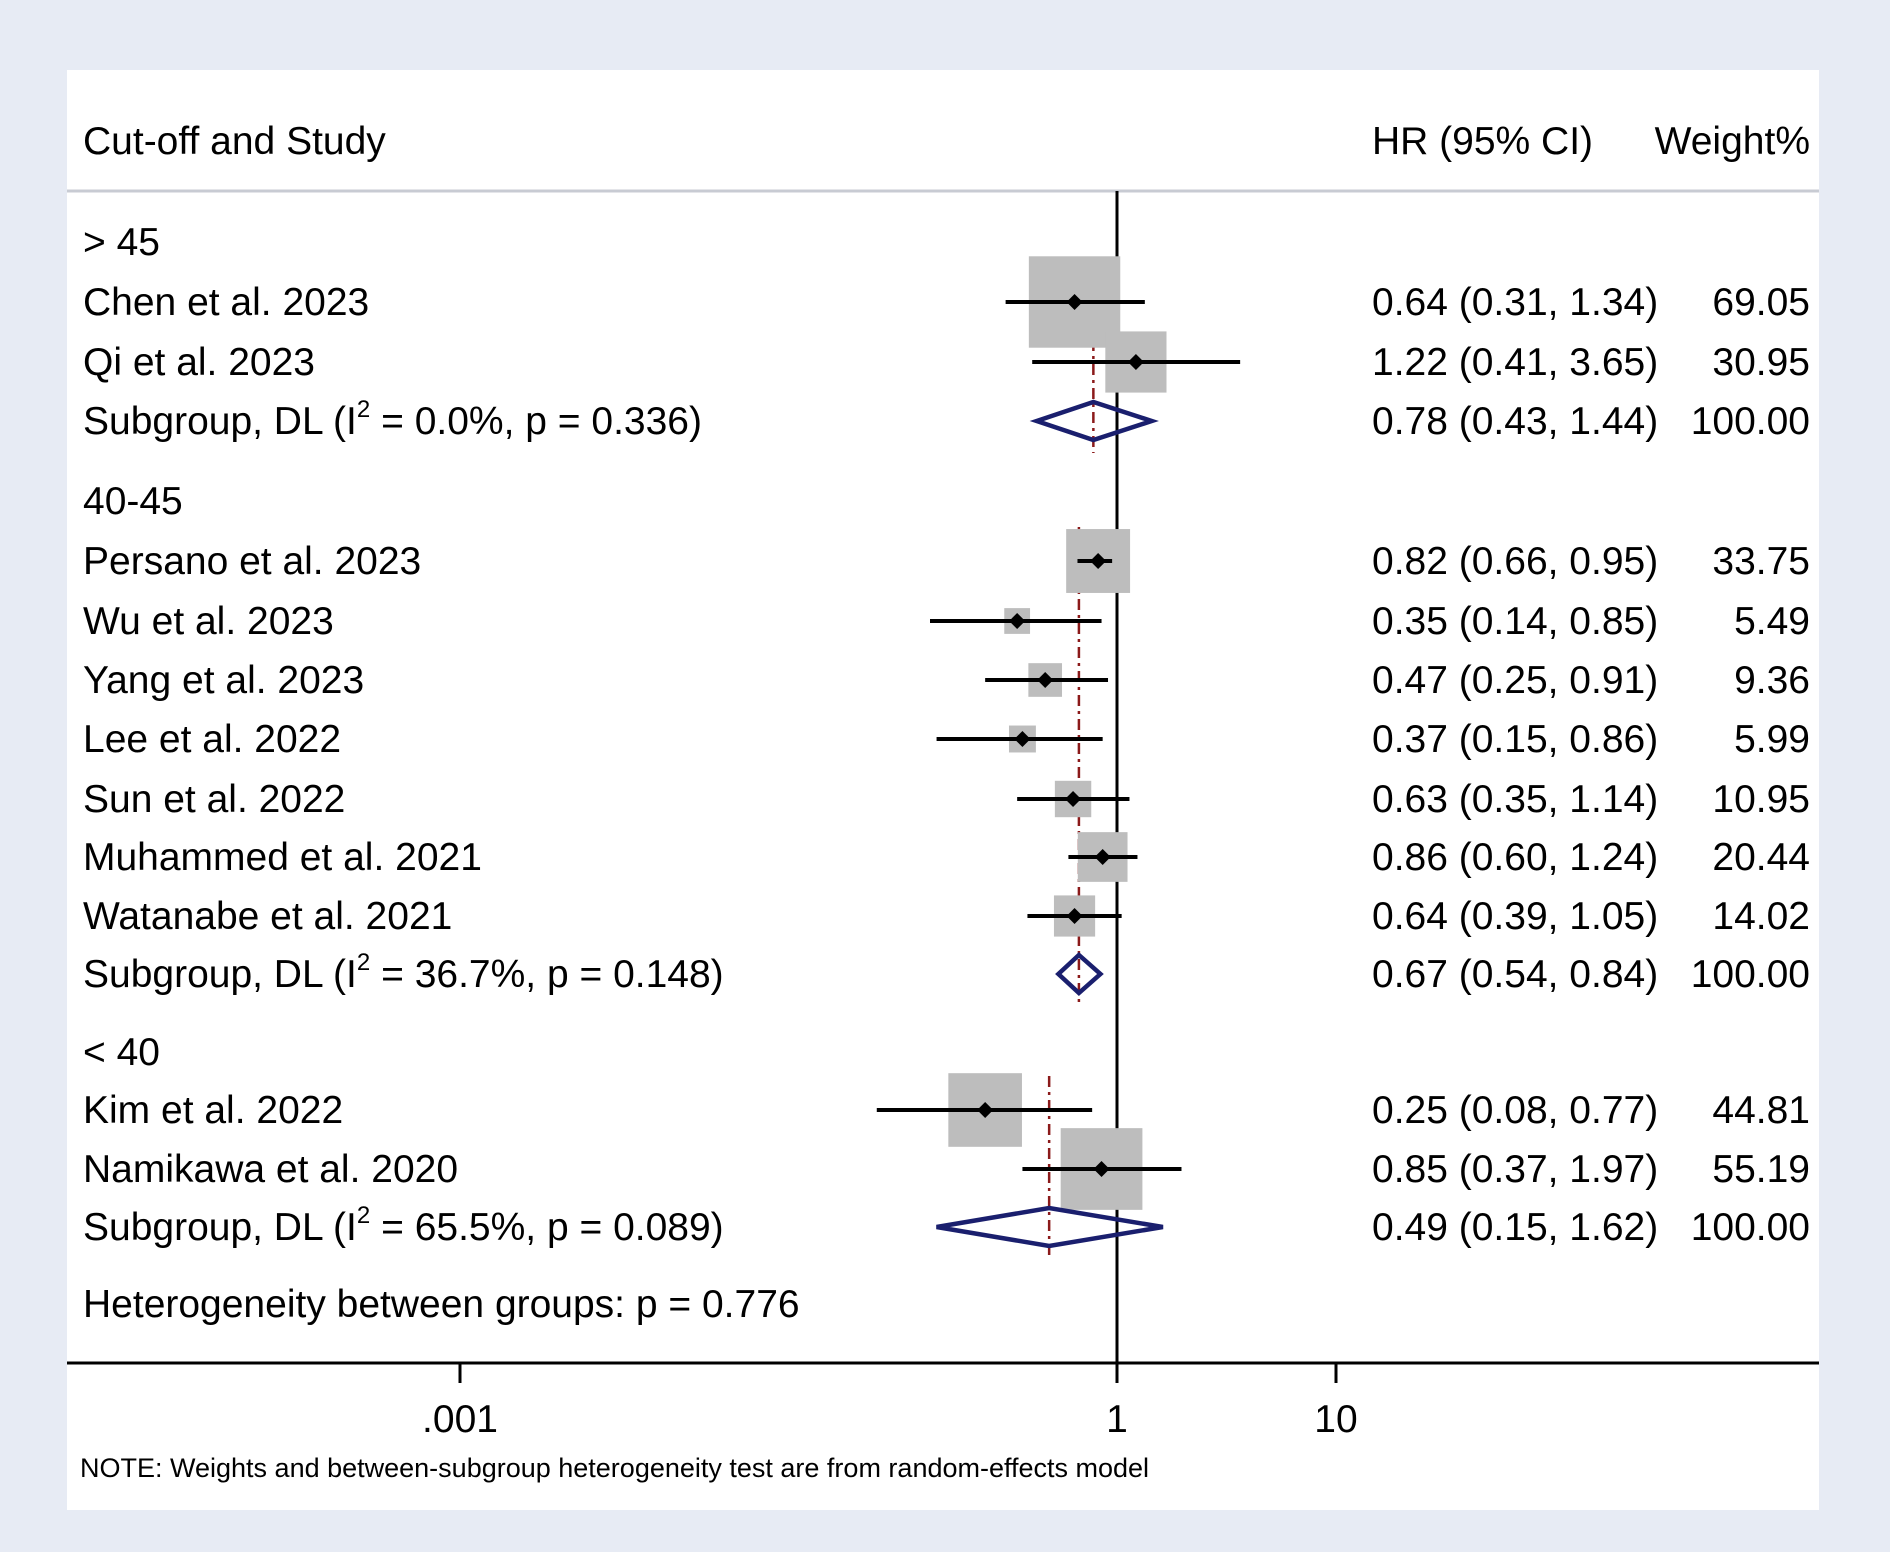 The image size is (1890, 1552). What do you see at coordinates (1761, 1169) in the screenshot?
I see `weight-value: 55.19` at bounding box center [1761, 1169].